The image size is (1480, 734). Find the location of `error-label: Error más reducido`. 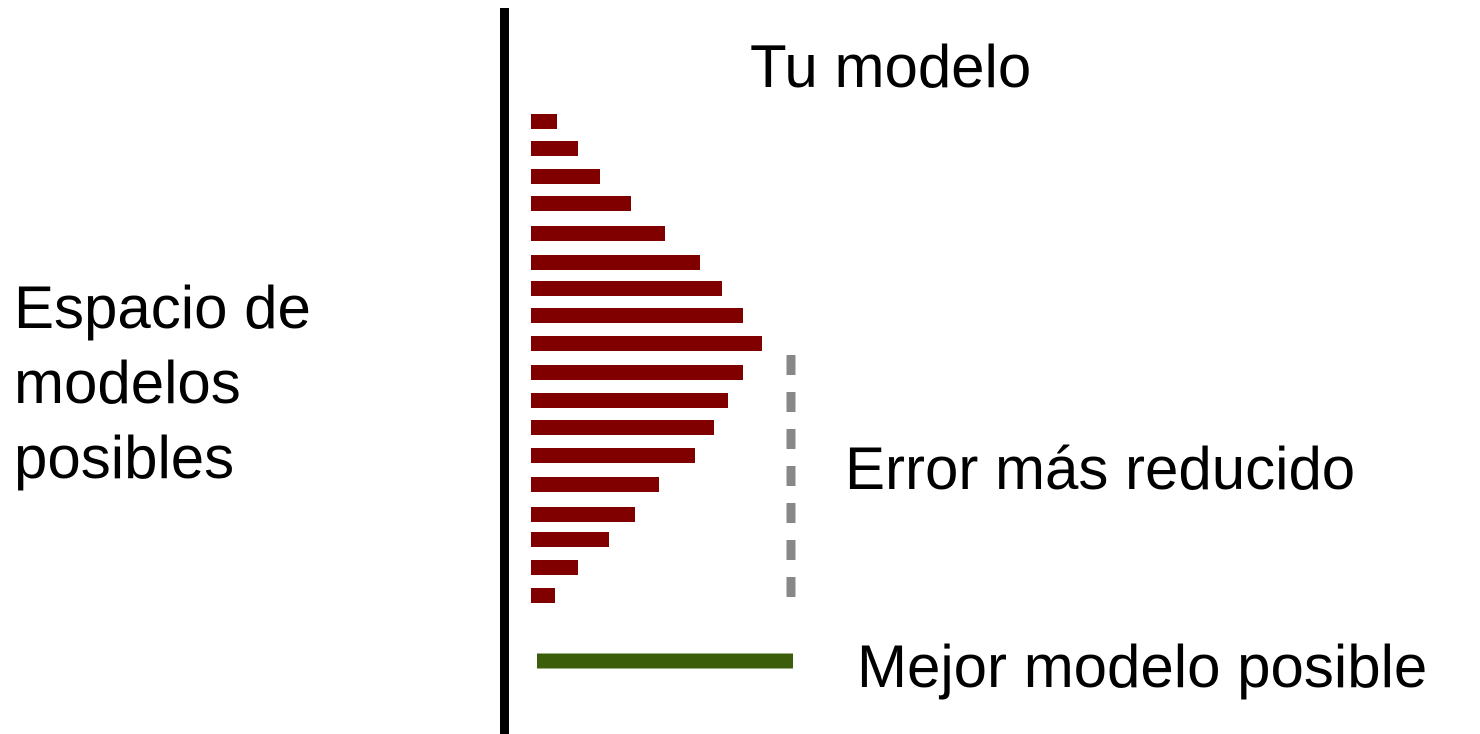

error-label: Error más reducido is located at coordinates (1100, 468).